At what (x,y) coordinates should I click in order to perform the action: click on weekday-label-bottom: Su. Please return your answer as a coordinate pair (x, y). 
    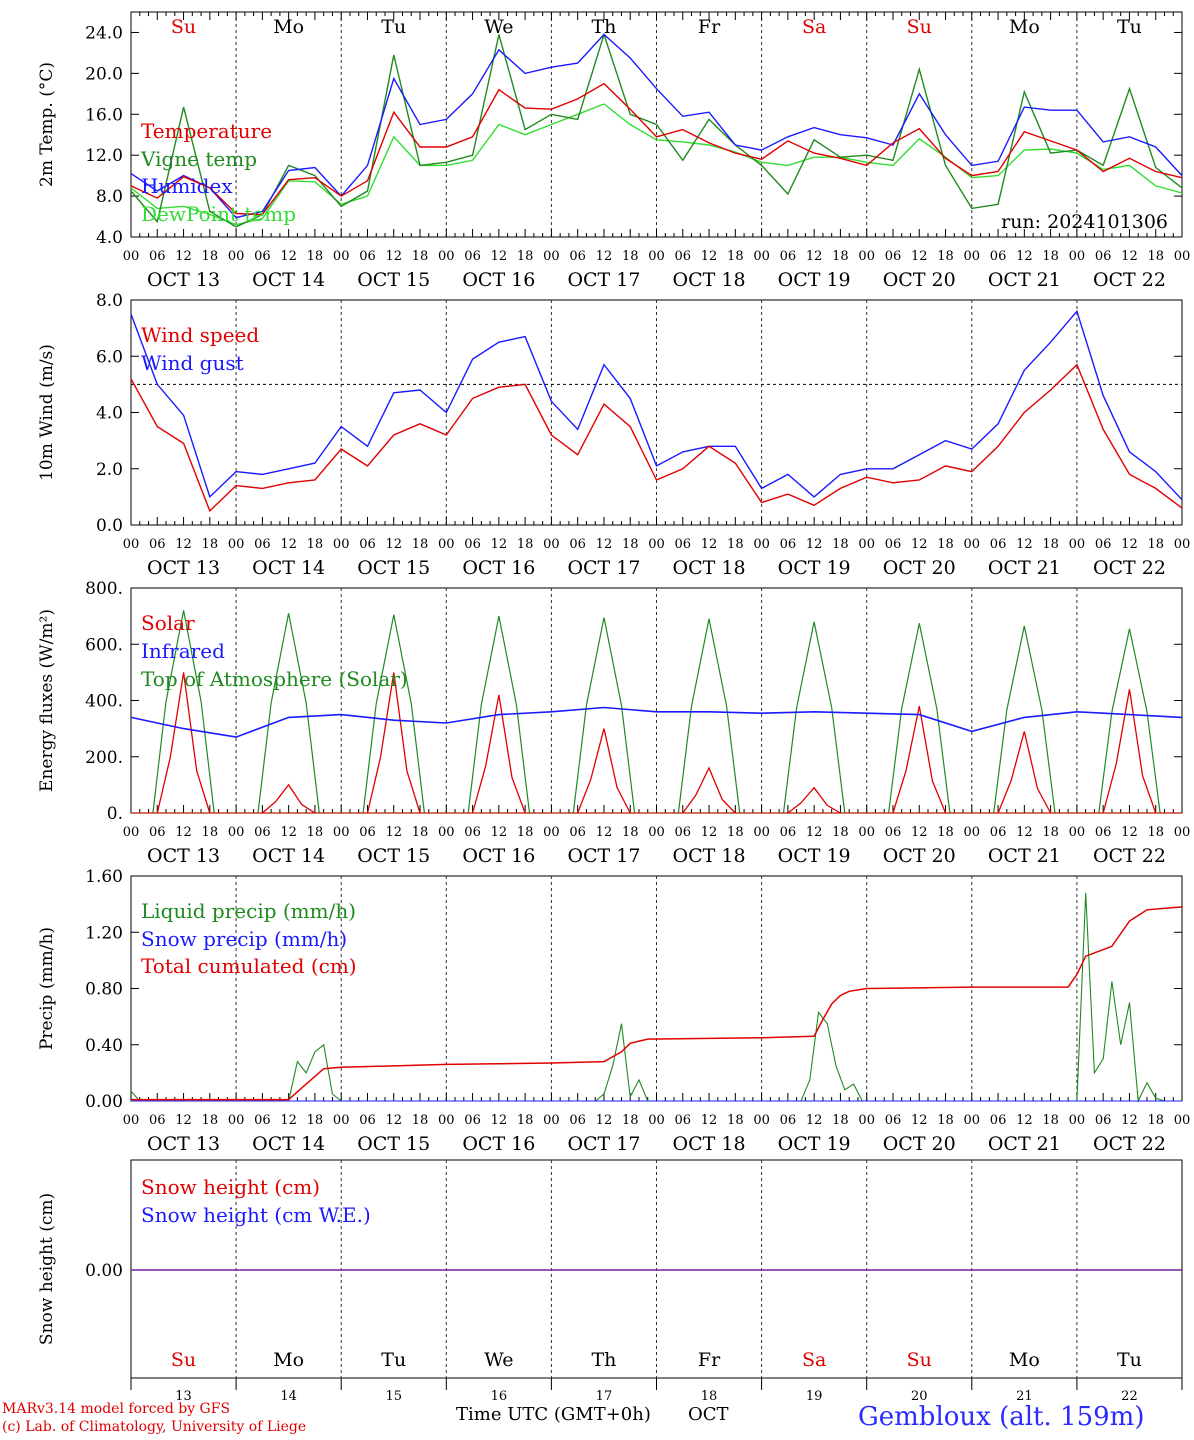
    Looking at the image, I should click on (183, 1360).